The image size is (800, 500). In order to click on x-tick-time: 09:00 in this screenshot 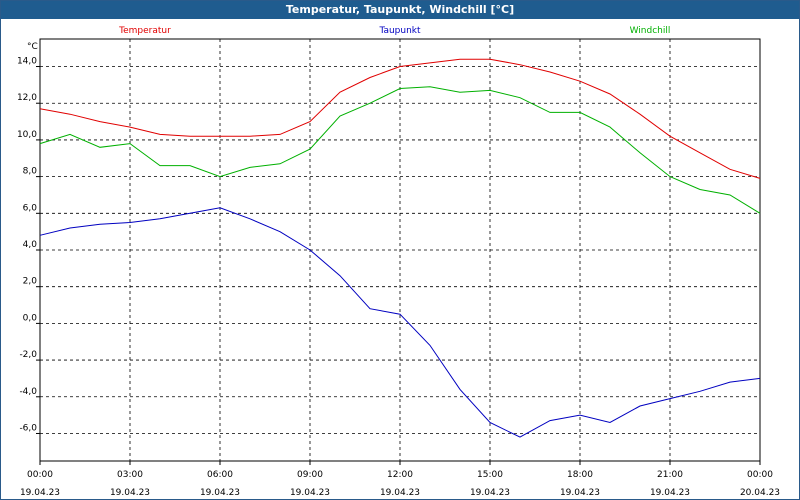, I will do `click(310, 475)`.